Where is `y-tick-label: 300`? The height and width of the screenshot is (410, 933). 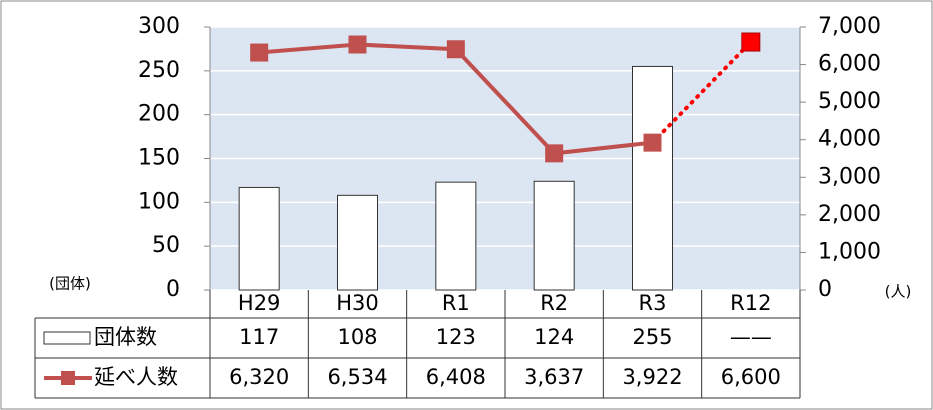 y-tick-label: 300 is located at coordinates (159, 26).